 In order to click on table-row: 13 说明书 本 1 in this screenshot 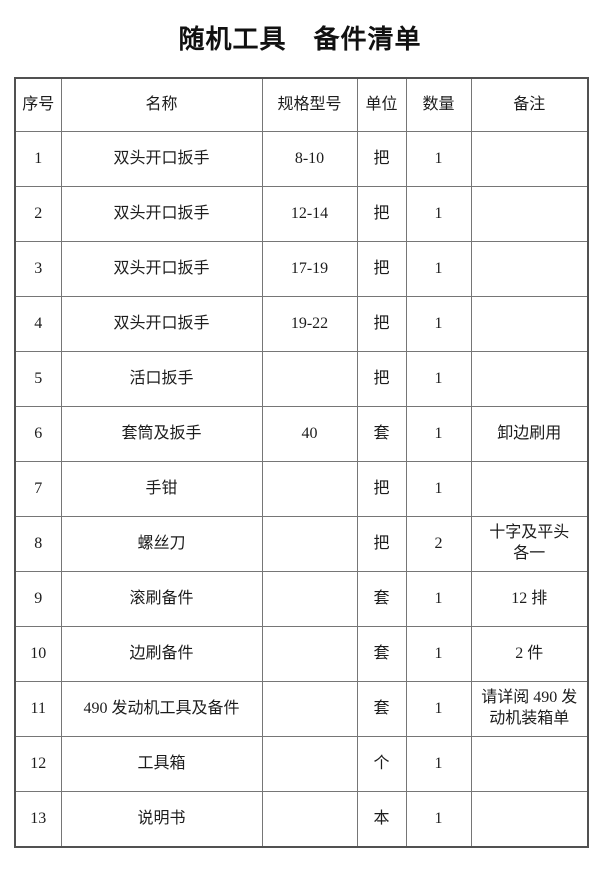, I will do `click(301, 819)`.